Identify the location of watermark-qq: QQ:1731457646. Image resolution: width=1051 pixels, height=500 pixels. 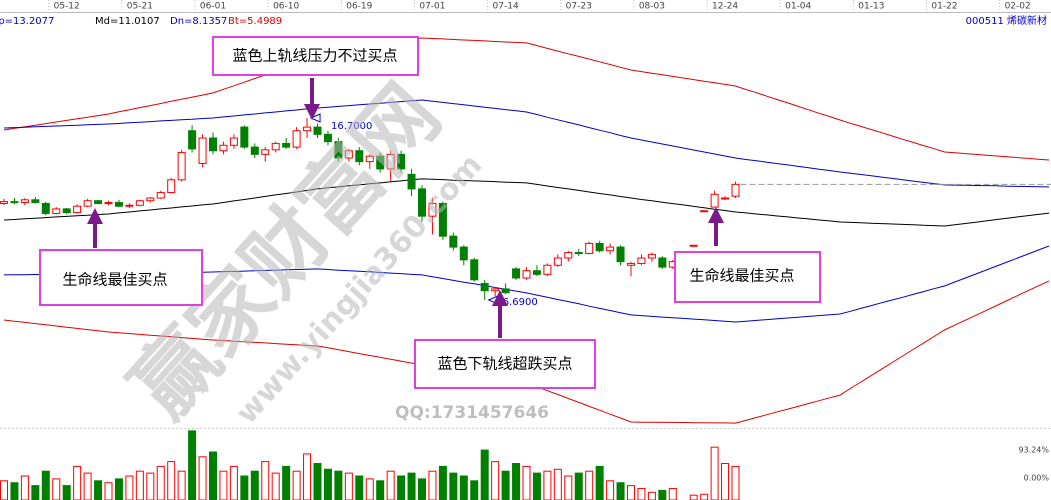
(472, 413).